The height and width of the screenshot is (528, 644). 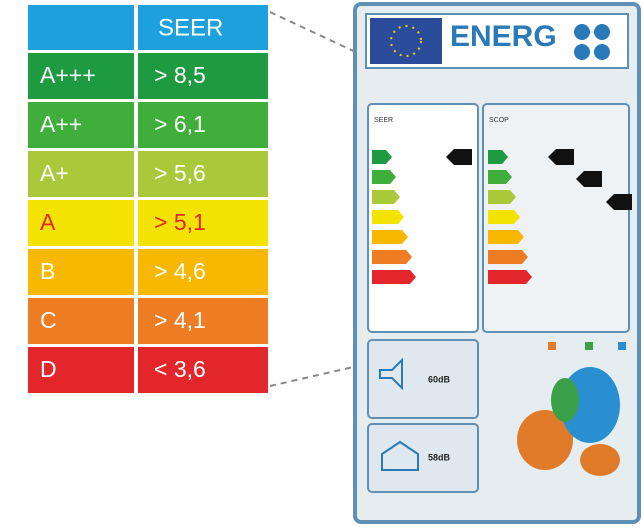 I want to click on house-icon, so click(x=400, y=455).